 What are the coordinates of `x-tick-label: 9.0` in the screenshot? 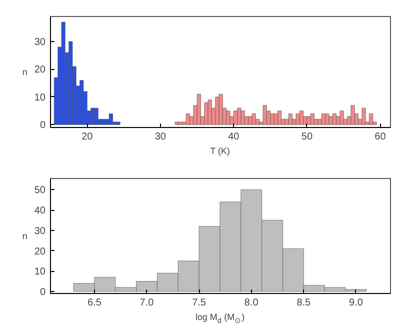 It's located at (356, 303).